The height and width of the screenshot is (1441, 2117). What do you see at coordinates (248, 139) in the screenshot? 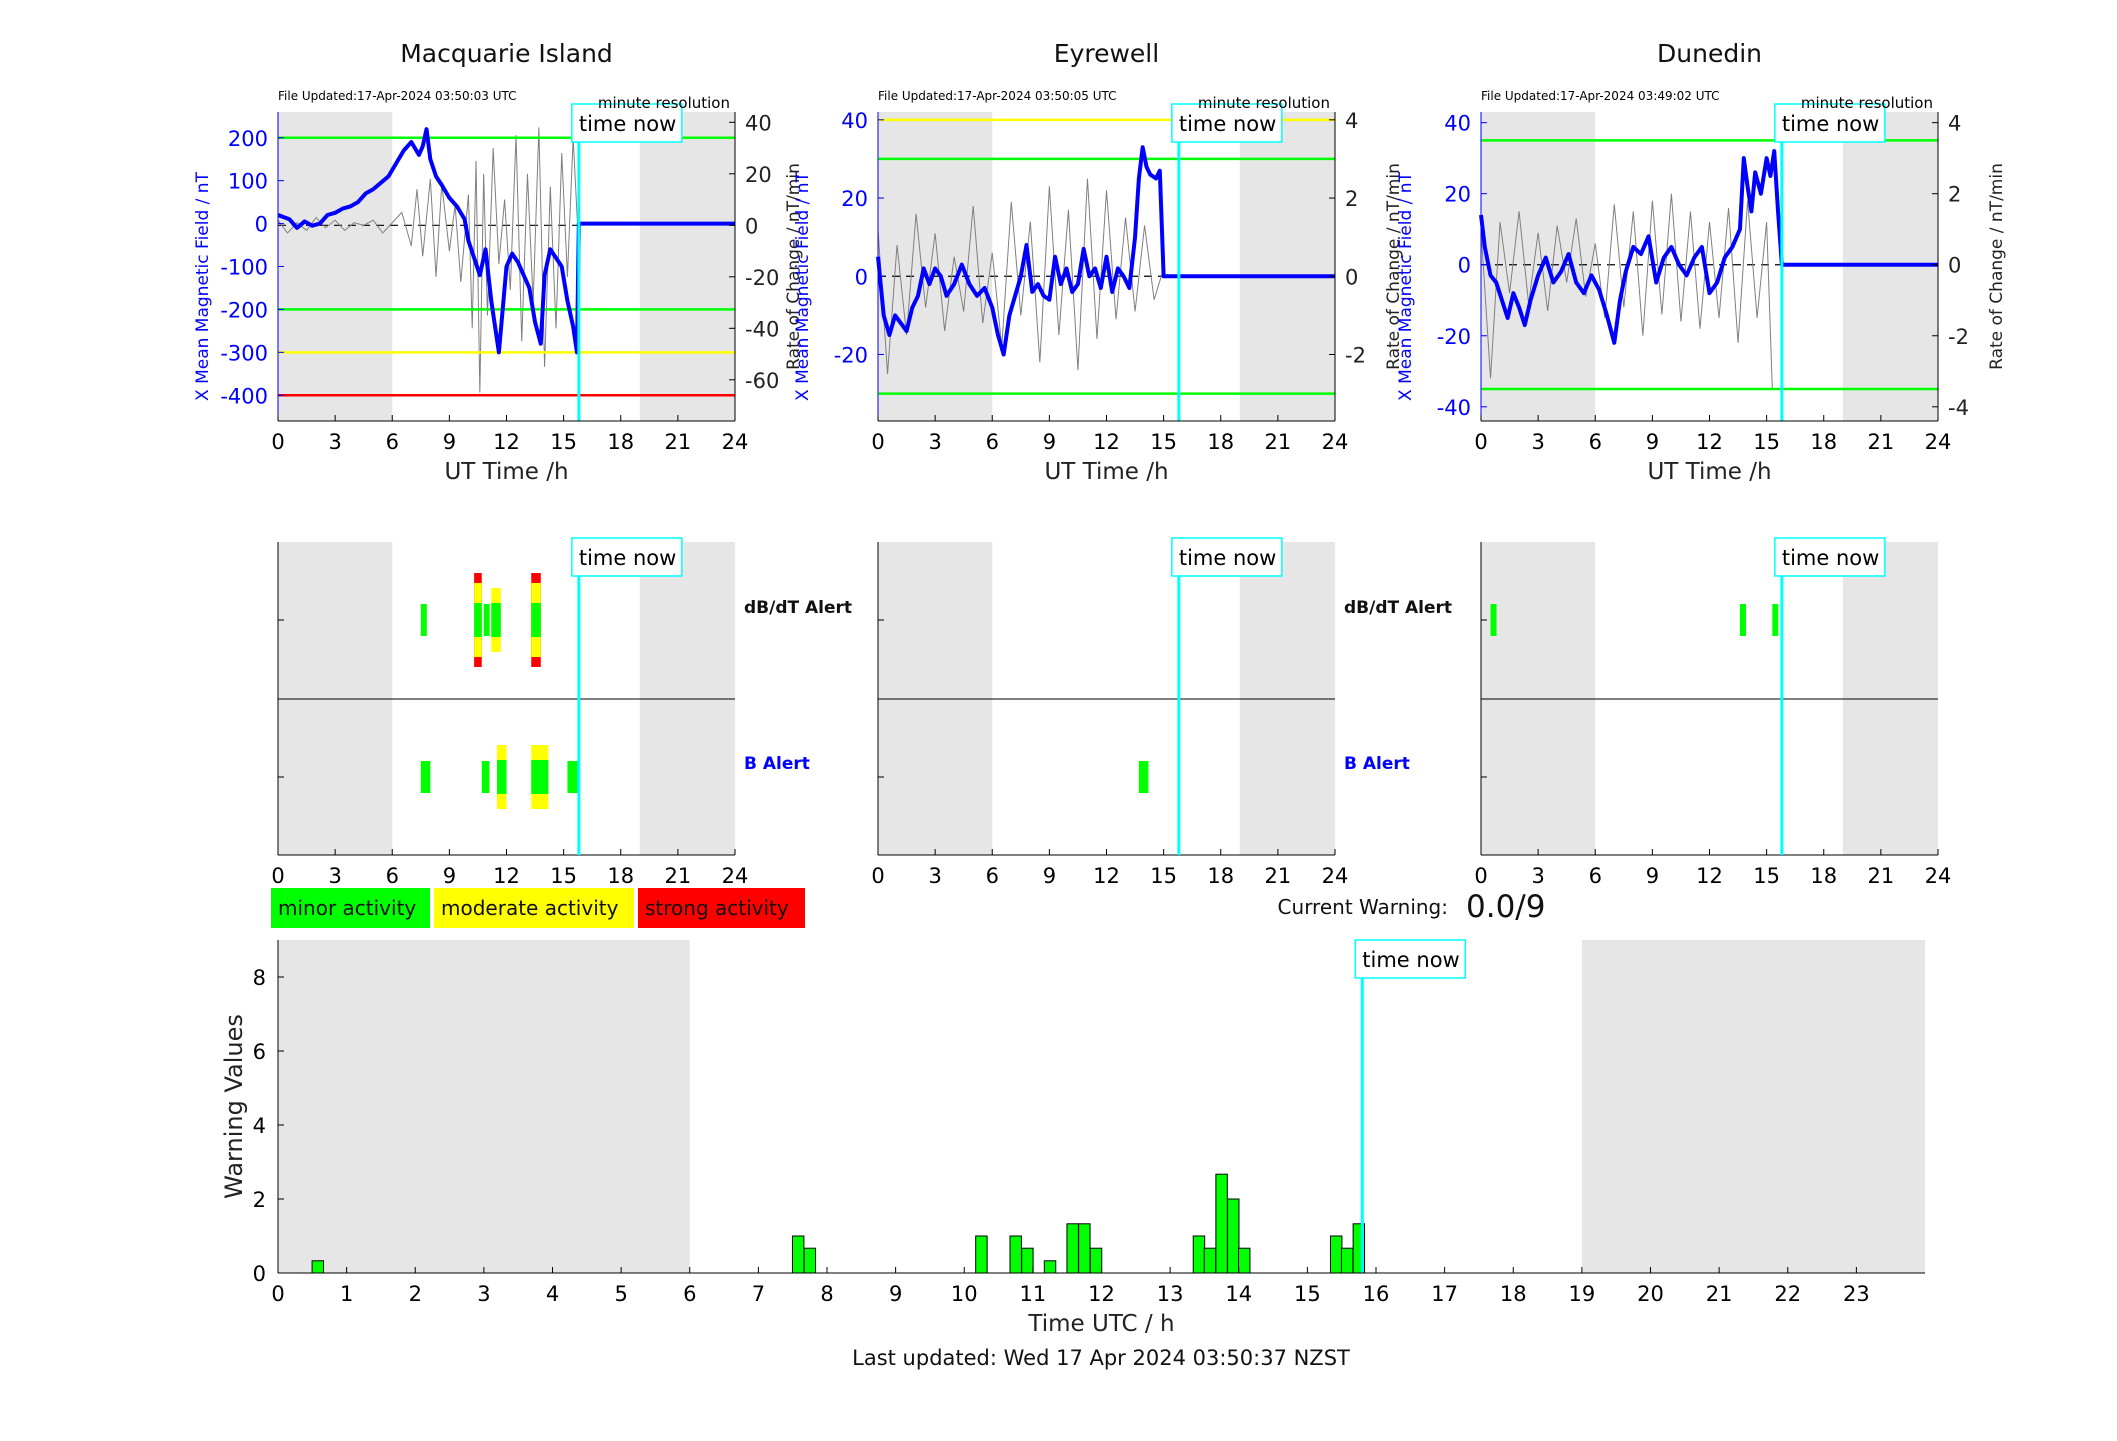
I see `y-left-tick-label: 200` at bounding box center [248, 139].